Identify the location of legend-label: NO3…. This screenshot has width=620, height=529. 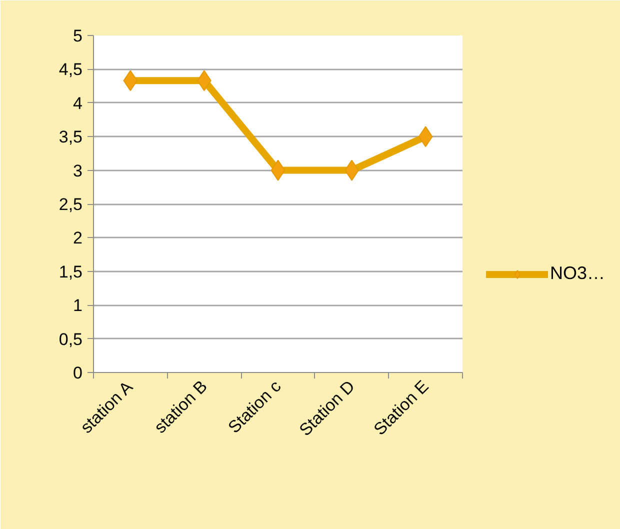
(578, 273).